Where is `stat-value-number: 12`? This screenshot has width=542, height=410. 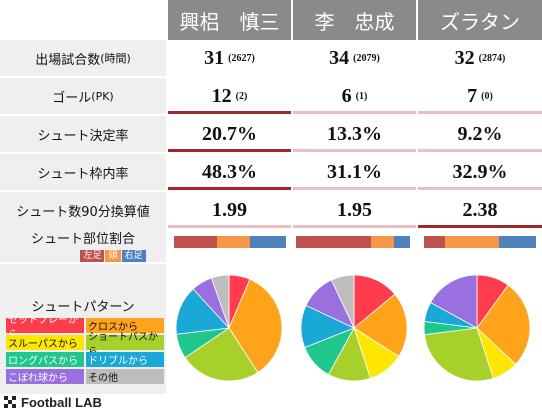
stat-value-number: 12 is located at coordinates (221, 95).